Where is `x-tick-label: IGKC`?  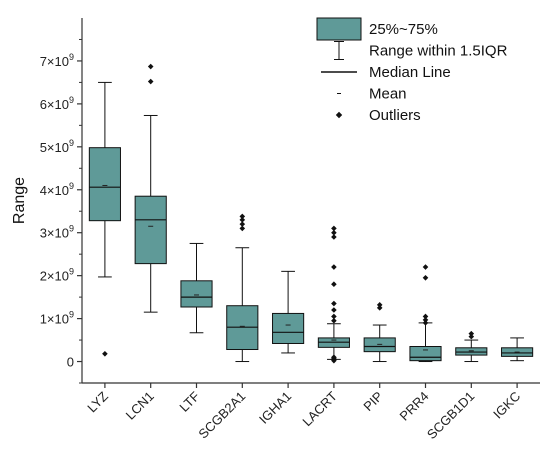 x-tick-label: IGKC is located at coordinates (506, 405).